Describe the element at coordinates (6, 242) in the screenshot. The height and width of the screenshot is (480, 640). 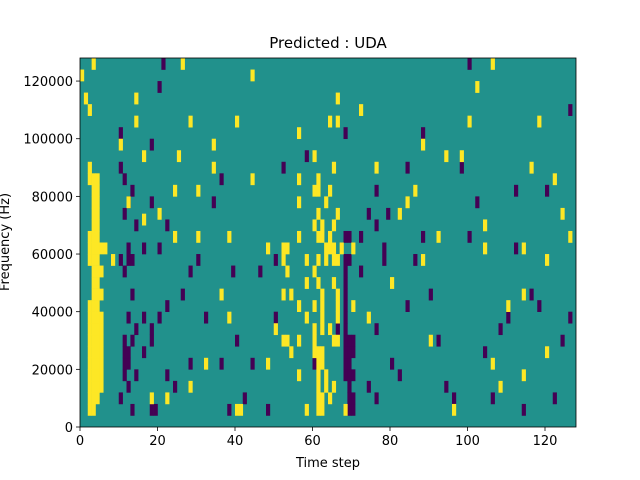
I see `y-axis-label: Frequency (Hz)` at that location.